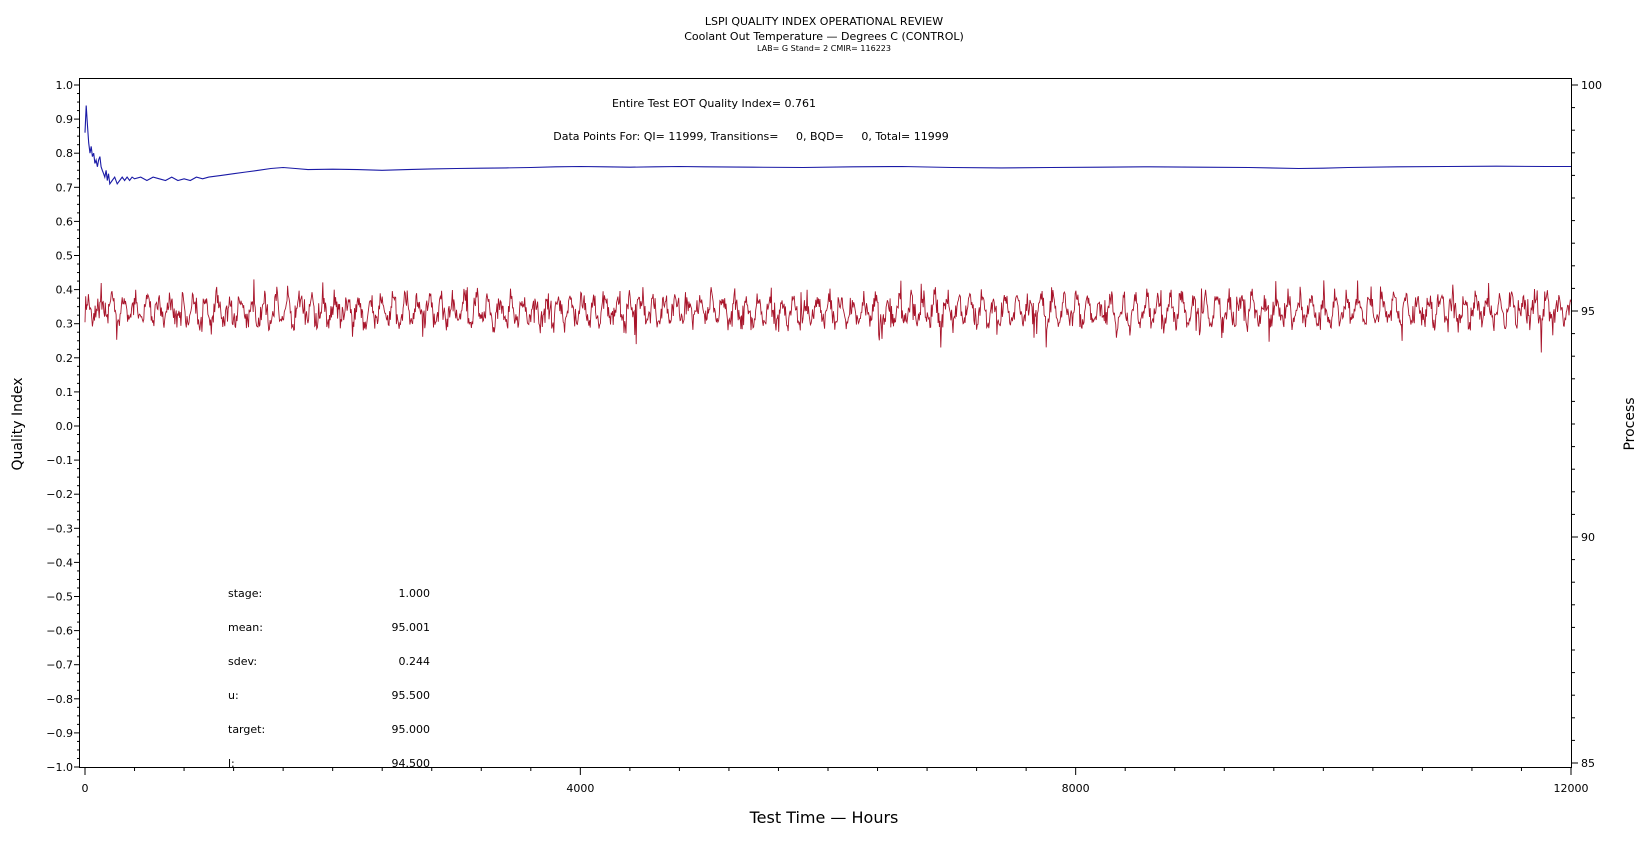  What do you see at coordinates (1630, 423) in the screenshot?
I see `y2-axis-label: Process` at bounding box center [1630, 423].